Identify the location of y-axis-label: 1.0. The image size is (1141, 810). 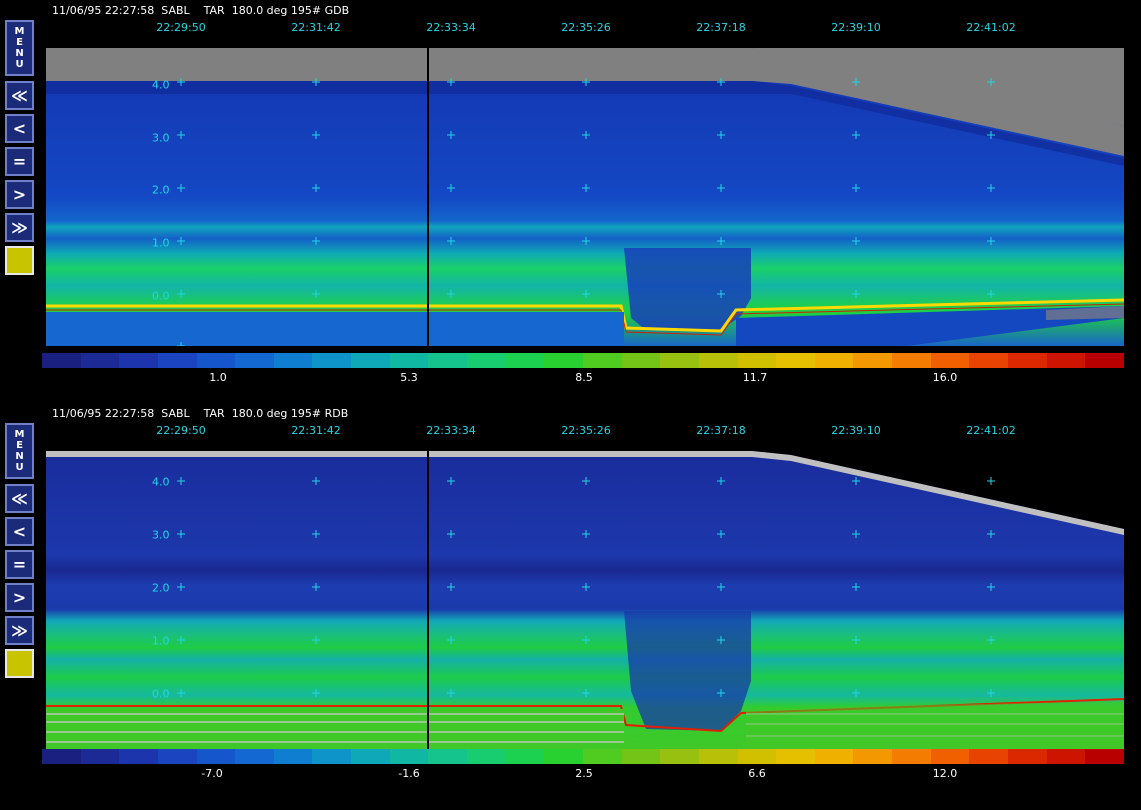
(161, 641).